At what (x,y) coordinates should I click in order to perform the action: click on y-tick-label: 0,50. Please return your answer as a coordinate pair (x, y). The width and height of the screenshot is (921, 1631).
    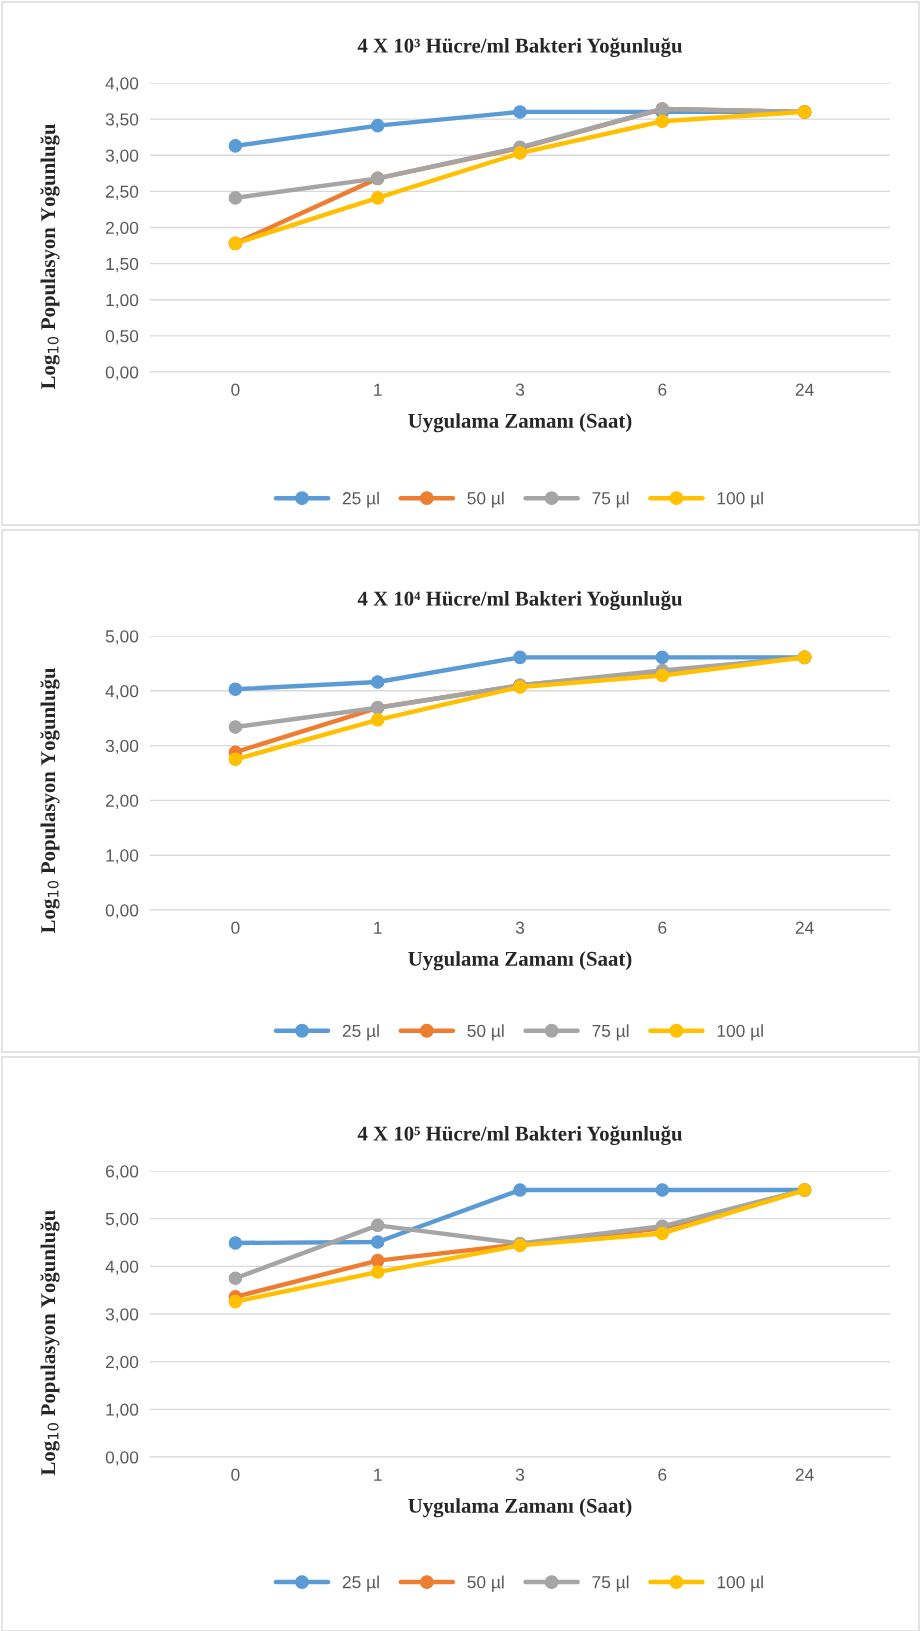
    Looking at the image, I should click on (122, 337).